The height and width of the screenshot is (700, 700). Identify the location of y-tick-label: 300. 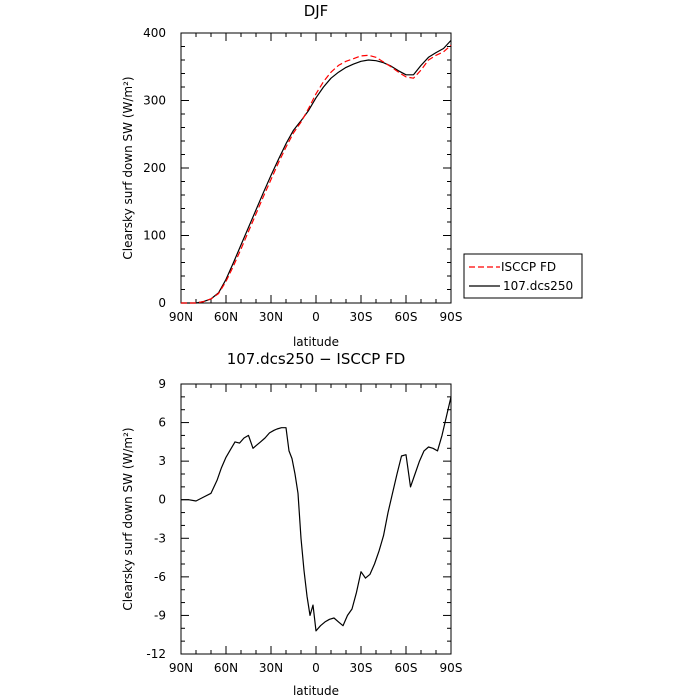
(154, 101).